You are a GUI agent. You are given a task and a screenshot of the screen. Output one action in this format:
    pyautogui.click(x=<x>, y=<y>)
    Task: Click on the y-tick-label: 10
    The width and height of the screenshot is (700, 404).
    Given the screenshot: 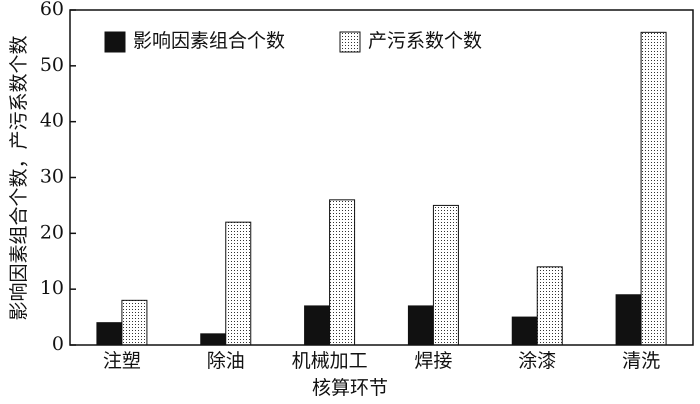 What is the action you would take?
    pyautogui.click(x=52, y=288)
    